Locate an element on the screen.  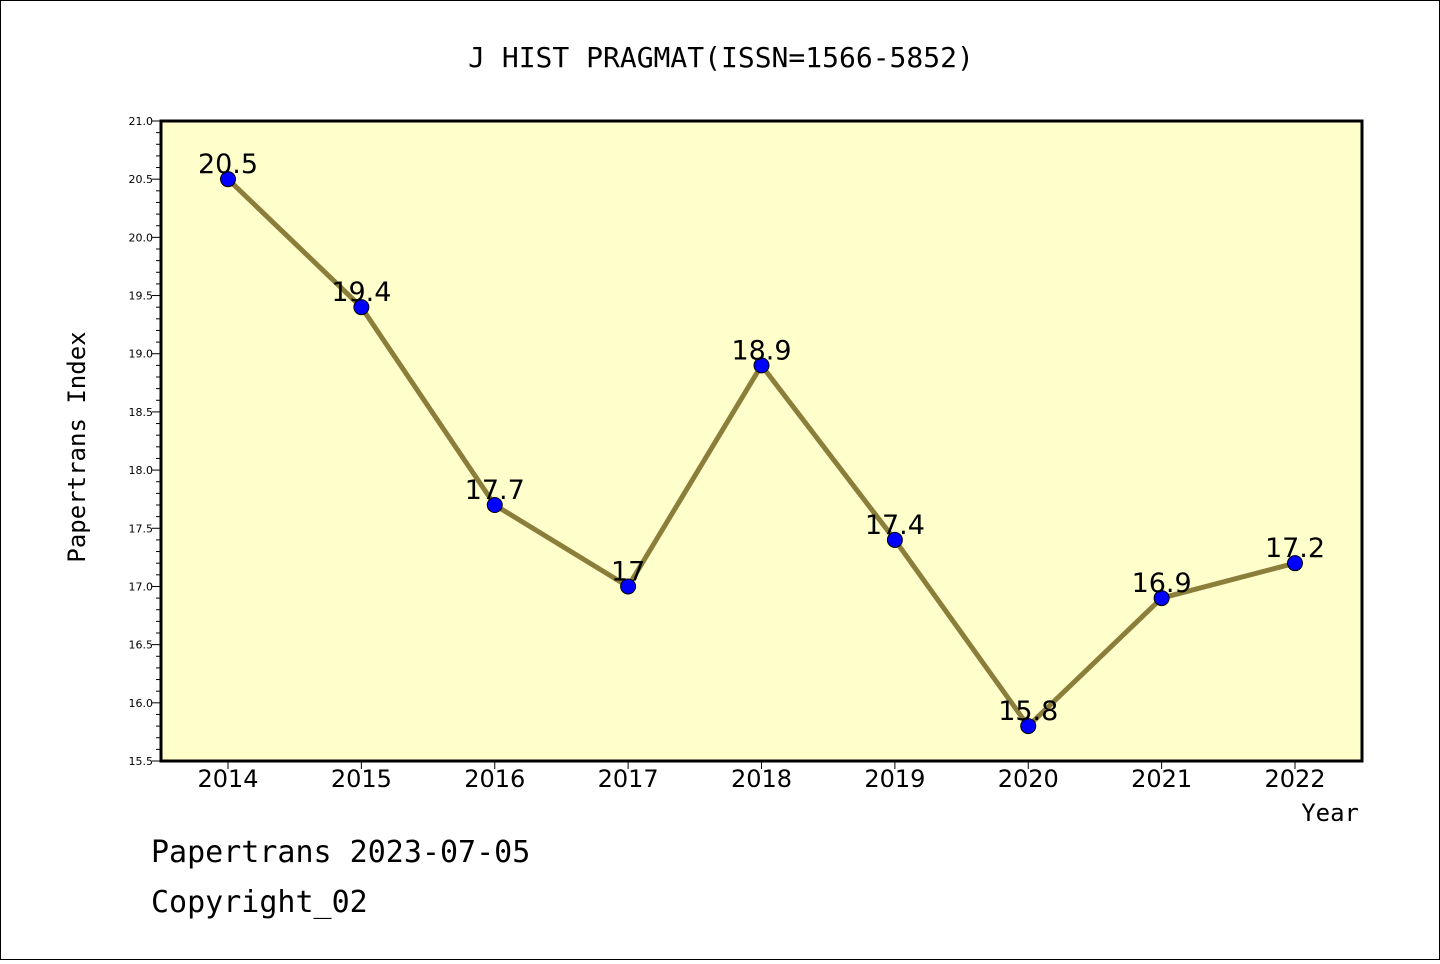
x-tick-label: 2016 is located at coordinates (494, 779).